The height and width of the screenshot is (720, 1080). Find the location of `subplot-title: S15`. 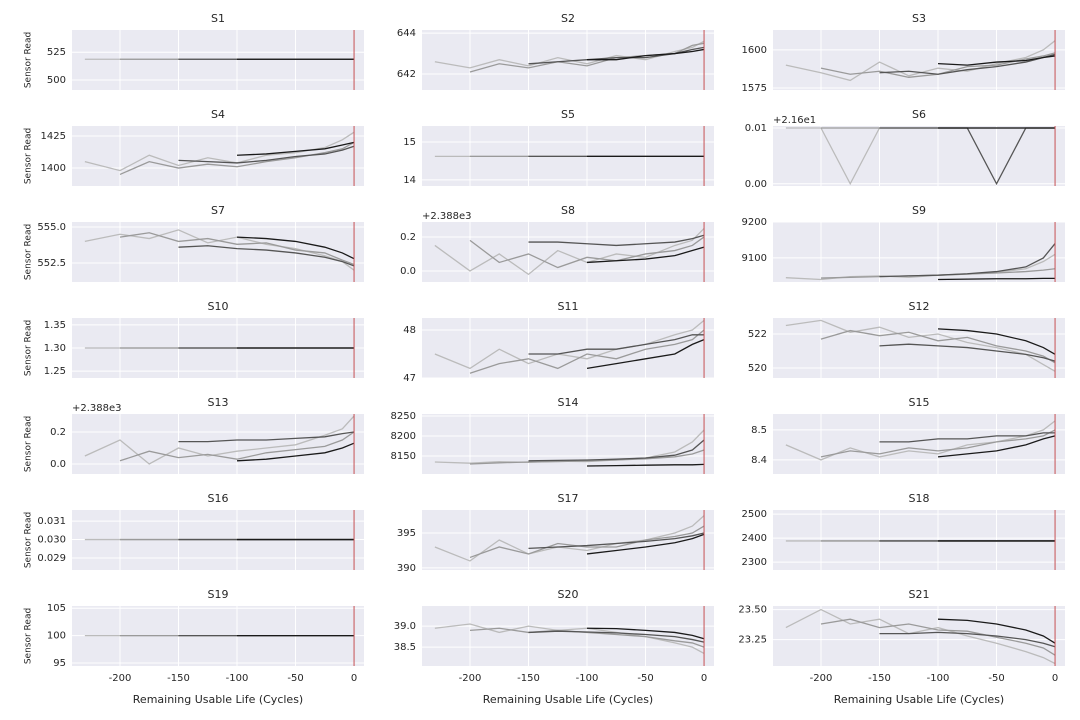

subplot-title: S15 is located at coordinates (919, 402).